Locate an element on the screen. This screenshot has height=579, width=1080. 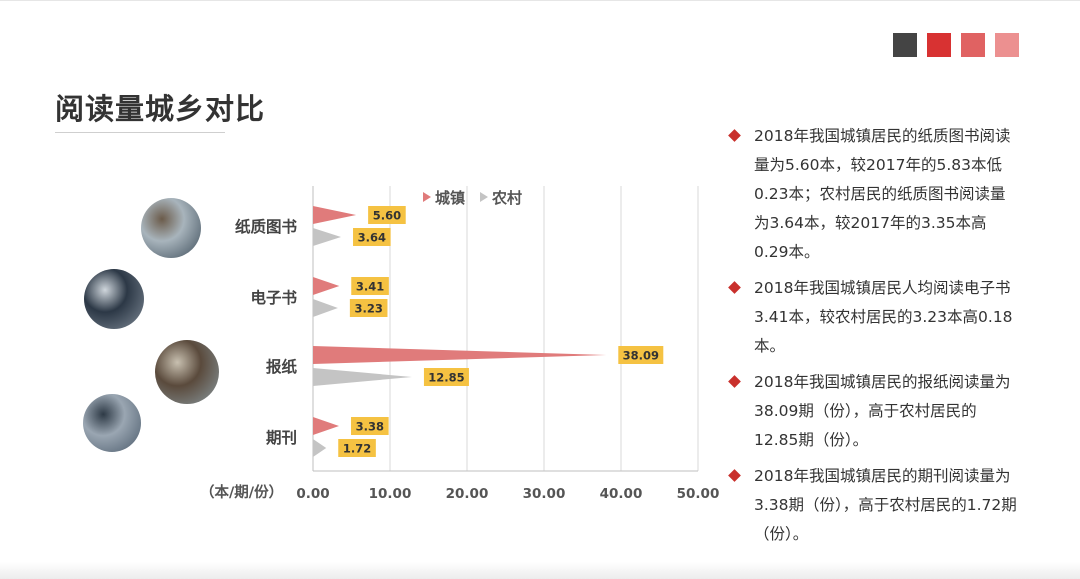
bottom-shadow is located at coordinates (540, 570).